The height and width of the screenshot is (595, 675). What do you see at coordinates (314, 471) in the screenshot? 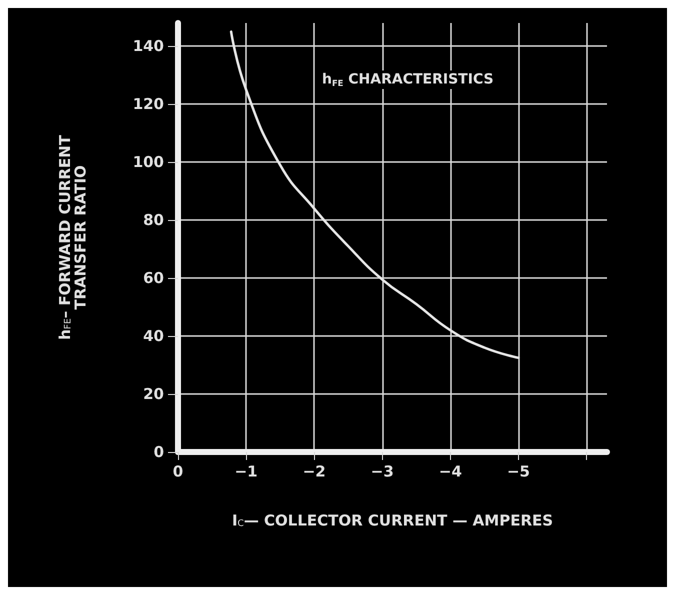
I see `x-tick-label: −2` at bounding box center [314, 471].